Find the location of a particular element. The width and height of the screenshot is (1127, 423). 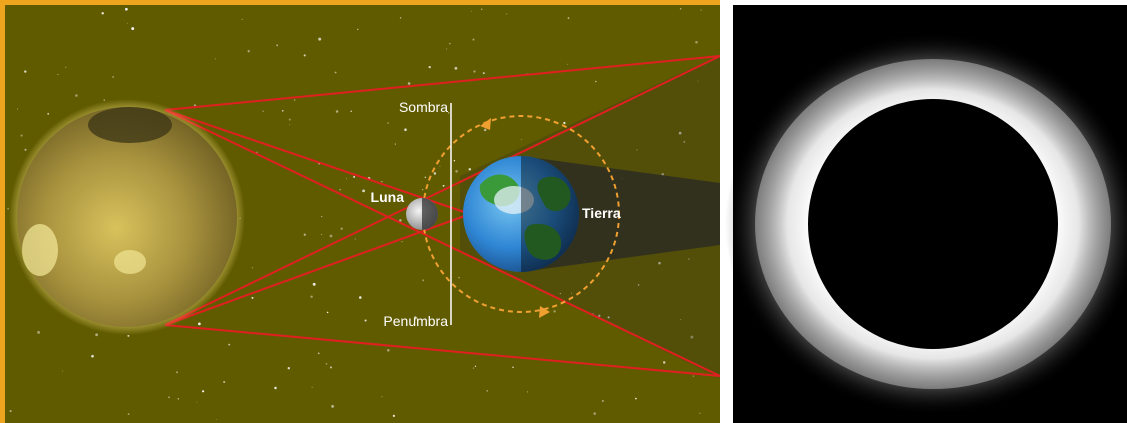

sun-icon is located at coordinates (127, 217).